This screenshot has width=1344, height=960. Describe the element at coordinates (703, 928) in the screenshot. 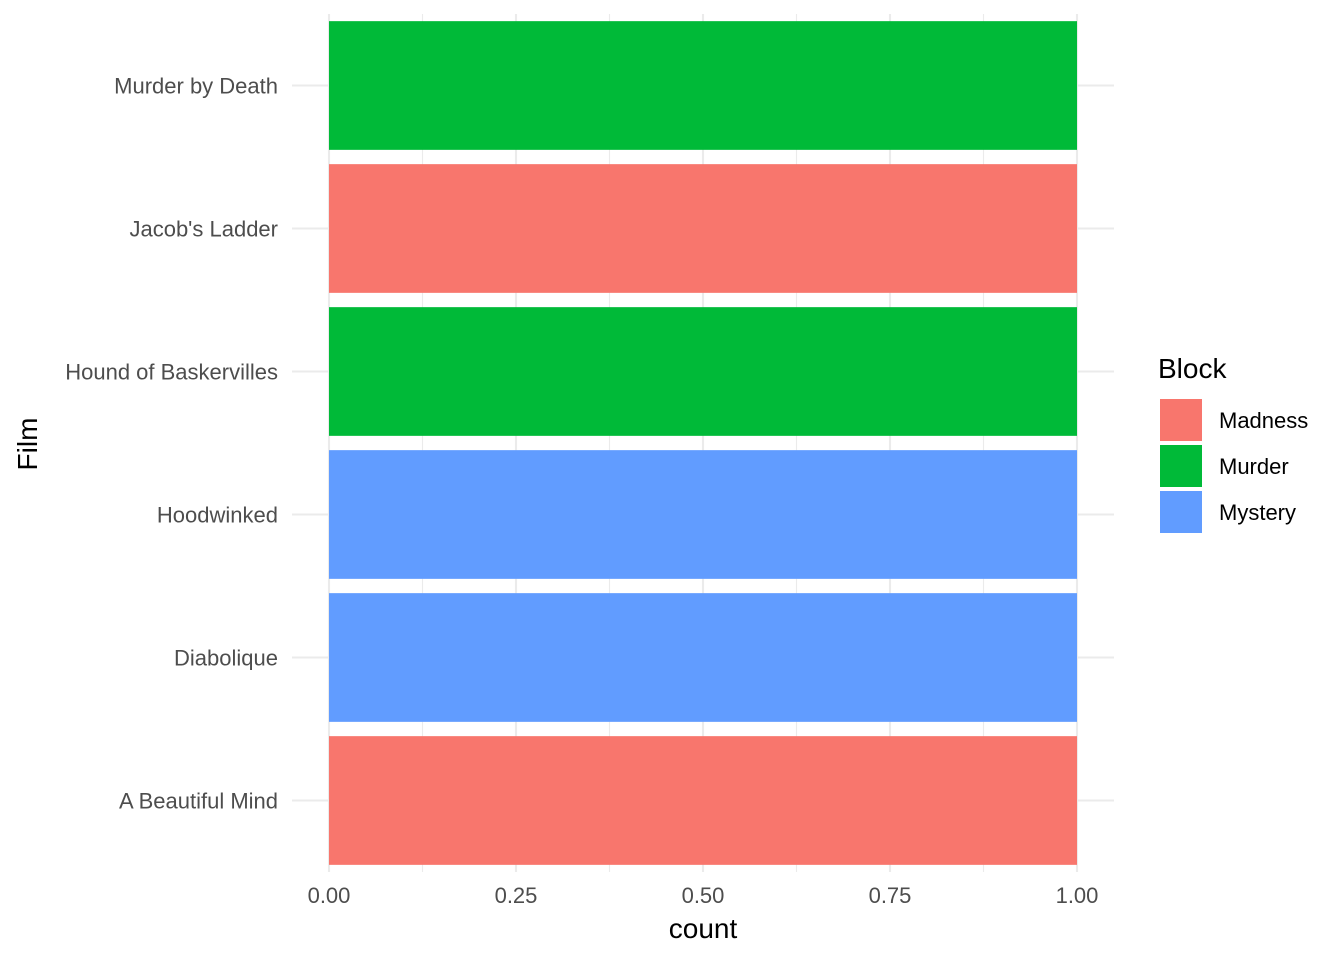

I see `x-axis-title: count` at that location.